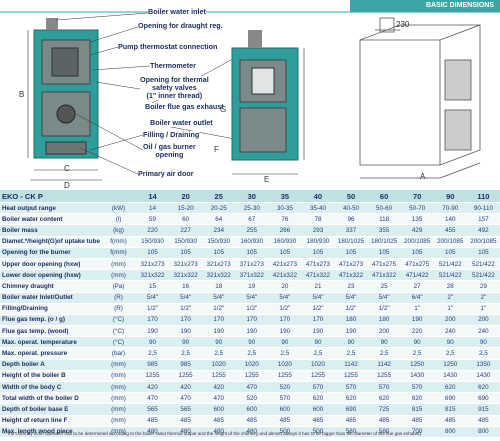  What do you see at coordinates (219, 196) in the screenshot?
I see `header-cell: 25` at bounding box center [219, 196].